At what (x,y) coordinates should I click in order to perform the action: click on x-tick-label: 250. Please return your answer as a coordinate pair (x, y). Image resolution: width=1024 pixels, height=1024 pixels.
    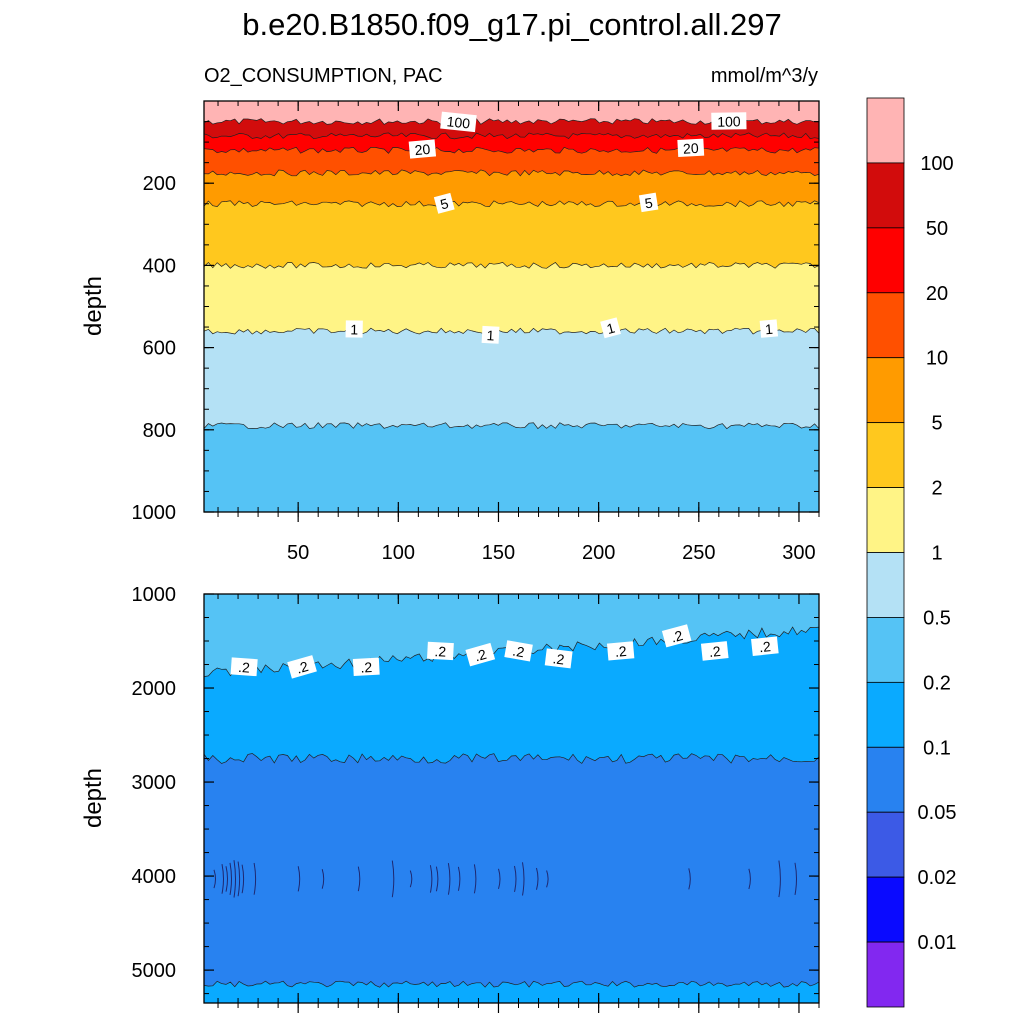
    Looking at the image, I should click on (698, 553).